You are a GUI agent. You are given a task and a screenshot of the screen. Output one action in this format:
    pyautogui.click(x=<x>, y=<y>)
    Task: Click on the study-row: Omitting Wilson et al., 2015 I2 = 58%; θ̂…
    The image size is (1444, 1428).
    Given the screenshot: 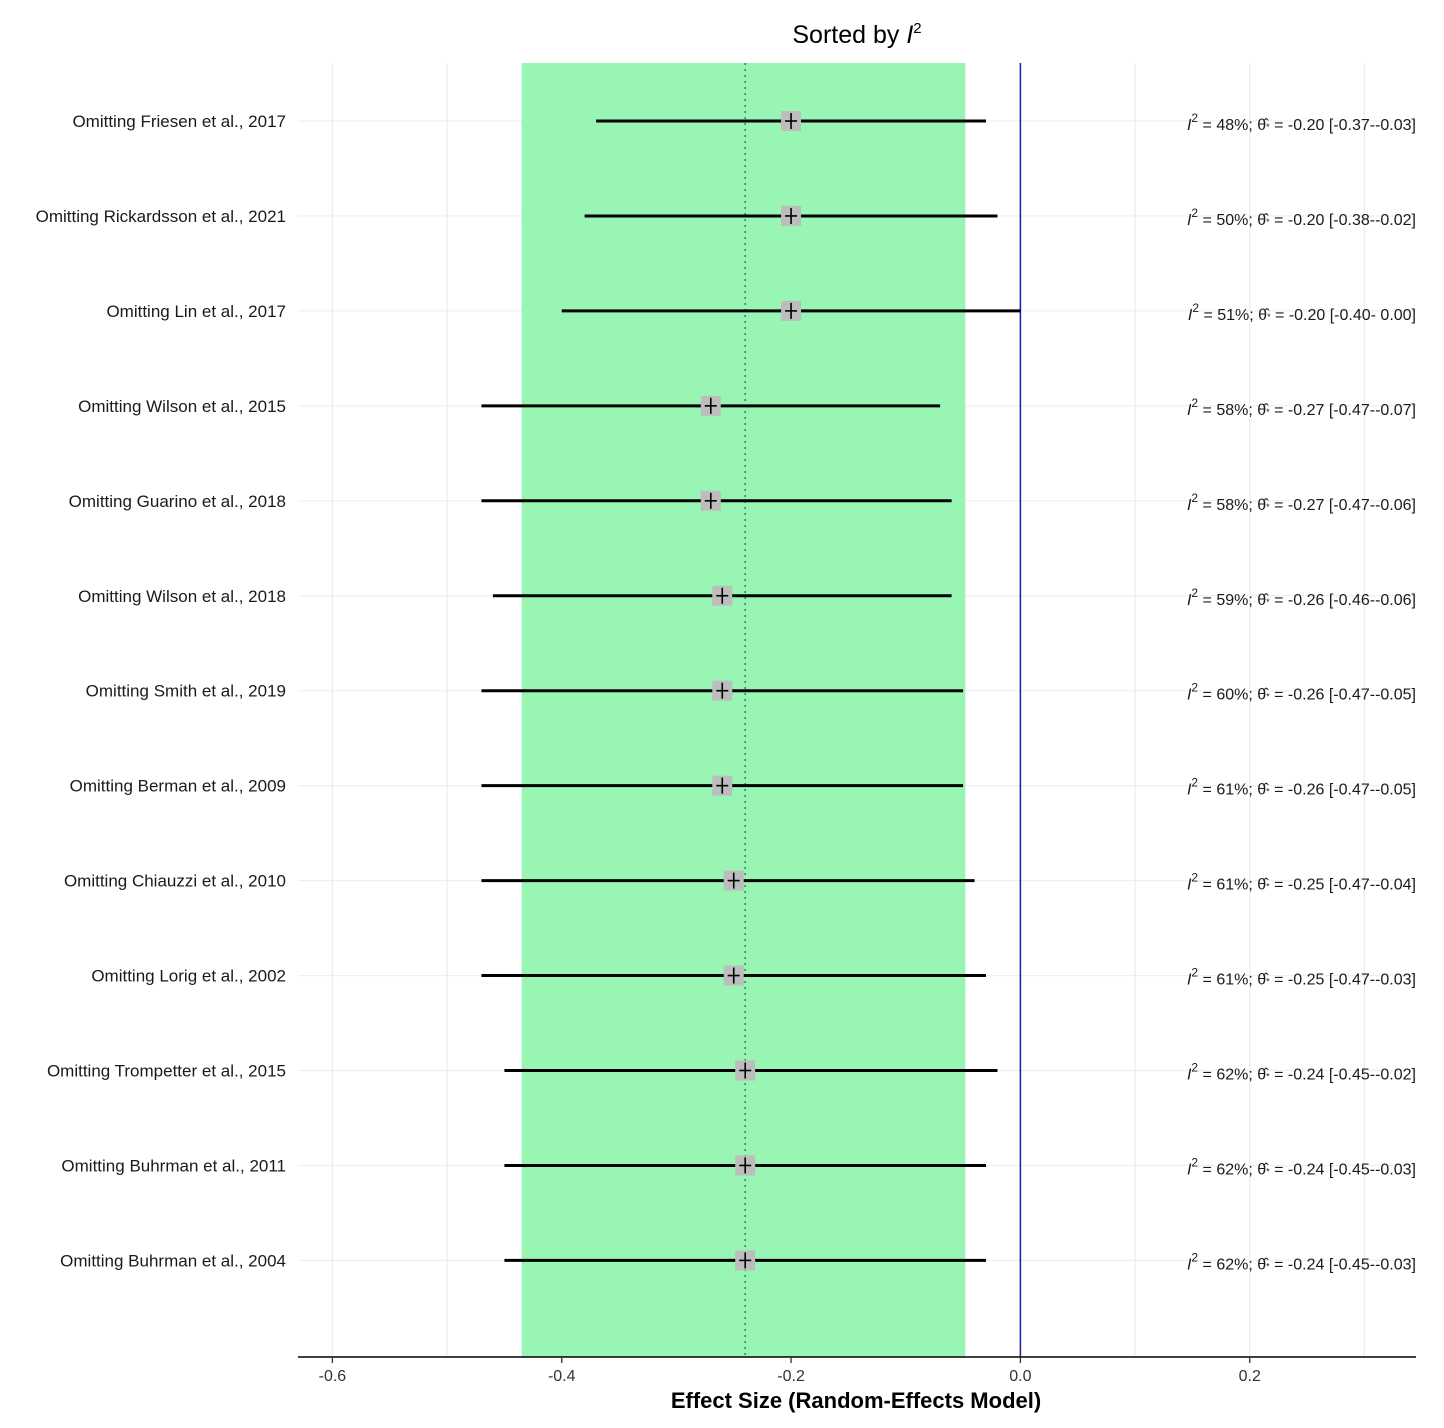 What is the action you would take?
    pyautogui.click(x=747, y=407)
    